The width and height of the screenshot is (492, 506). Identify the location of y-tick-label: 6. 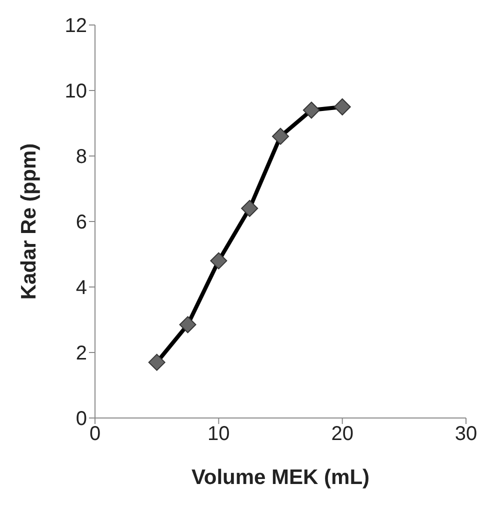
(81, 223).